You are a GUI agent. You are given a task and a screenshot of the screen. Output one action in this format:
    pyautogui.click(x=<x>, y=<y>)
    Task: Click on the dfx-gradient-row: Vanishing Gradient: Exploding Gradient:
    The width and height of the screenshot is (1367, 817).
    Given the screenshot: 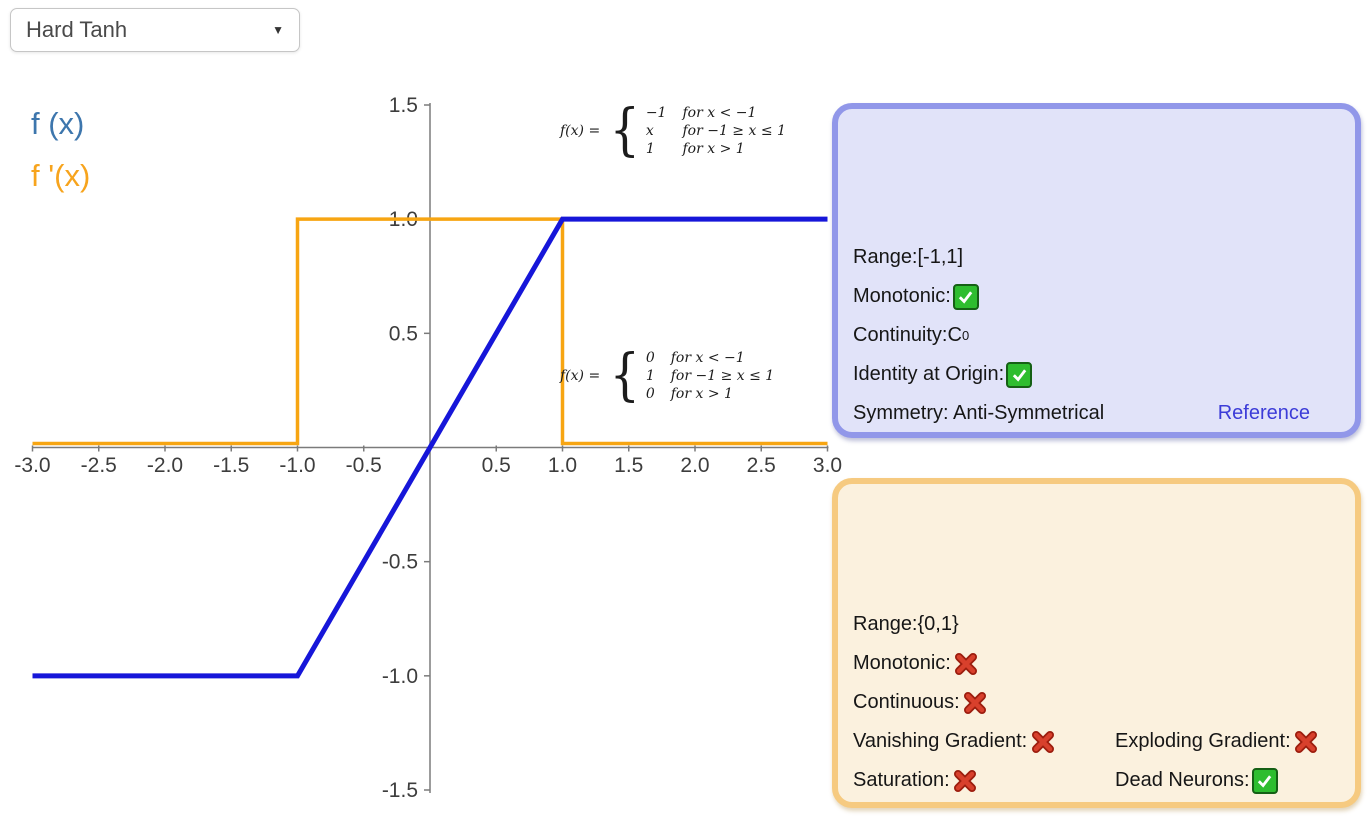 What is the action you would take?
    pyautogui.click(x=1100, y=741)
    